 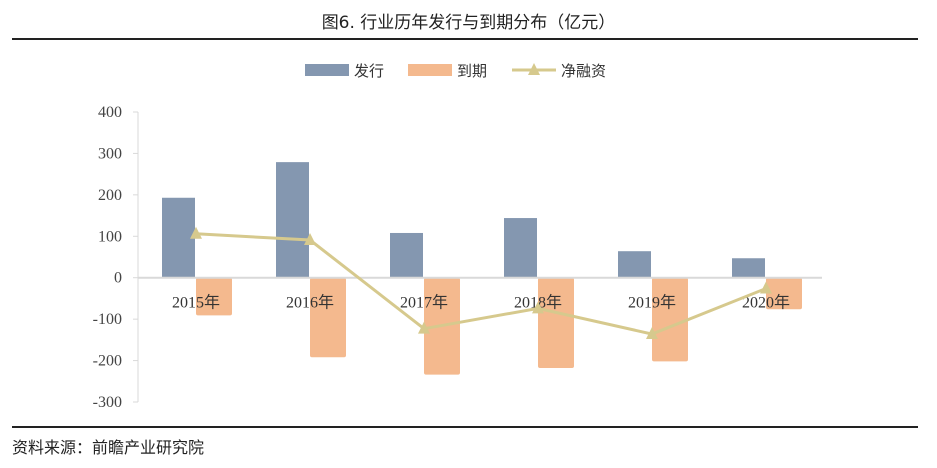 What do you see at coordinates (652, 303) in the screenshot?
I see `x-tick-label: 2019年` at bounding box center [652, 303].